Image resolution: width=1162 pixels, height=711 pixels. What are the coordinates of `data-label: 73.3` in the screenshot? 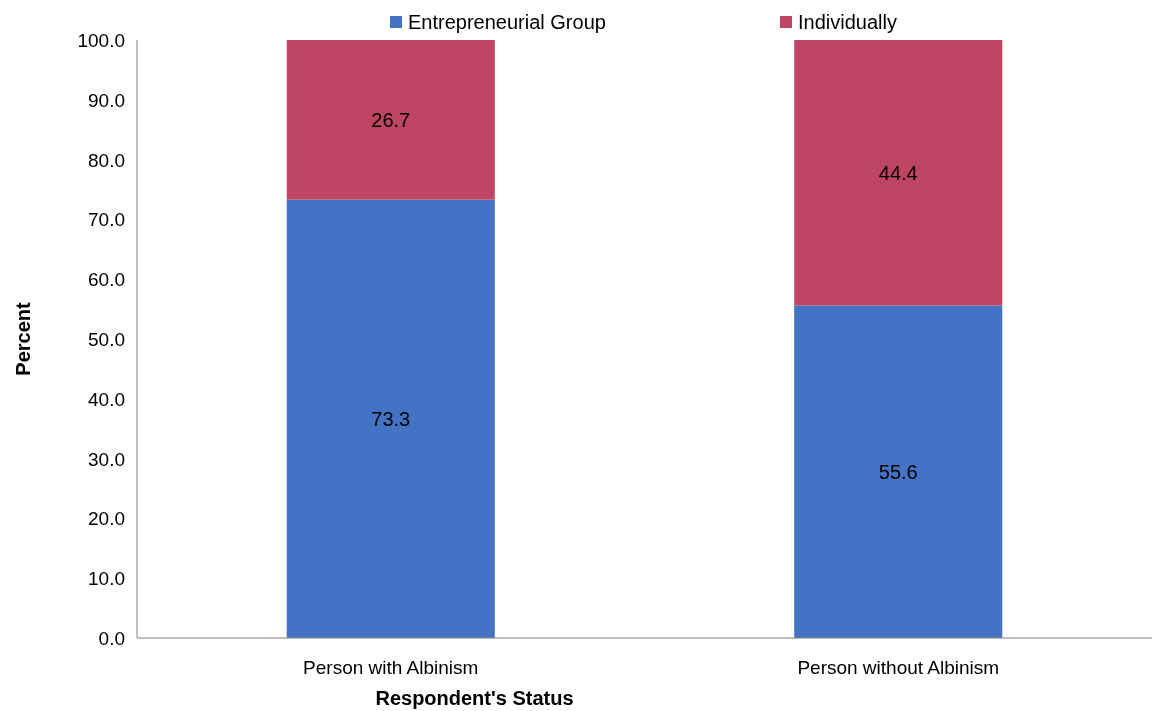 It's located at (391, 418).